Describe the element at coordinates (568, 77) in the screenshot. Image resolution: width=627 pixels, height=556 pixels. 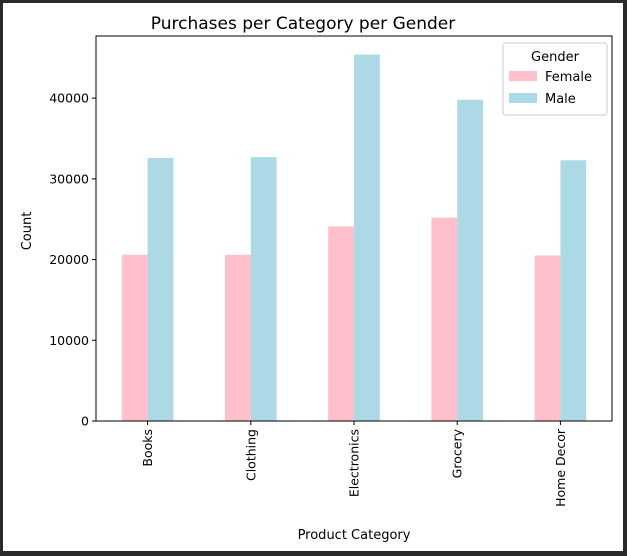
I see `legend-label-female: Female` at that location.